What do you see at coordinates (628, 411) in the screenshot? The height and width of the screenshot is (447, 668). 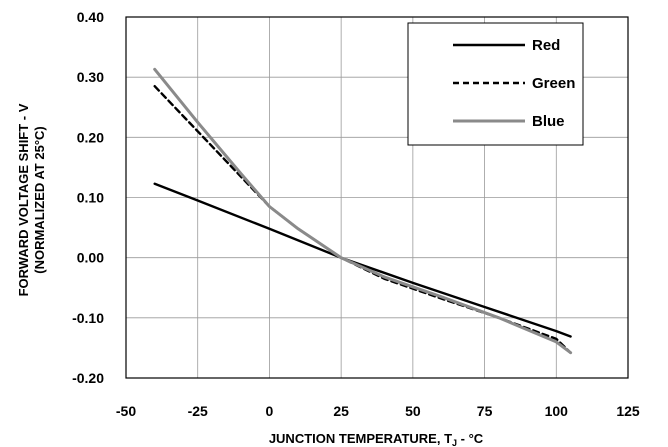 I see `x-tick-label: 125` at bounding box center [628, 411].